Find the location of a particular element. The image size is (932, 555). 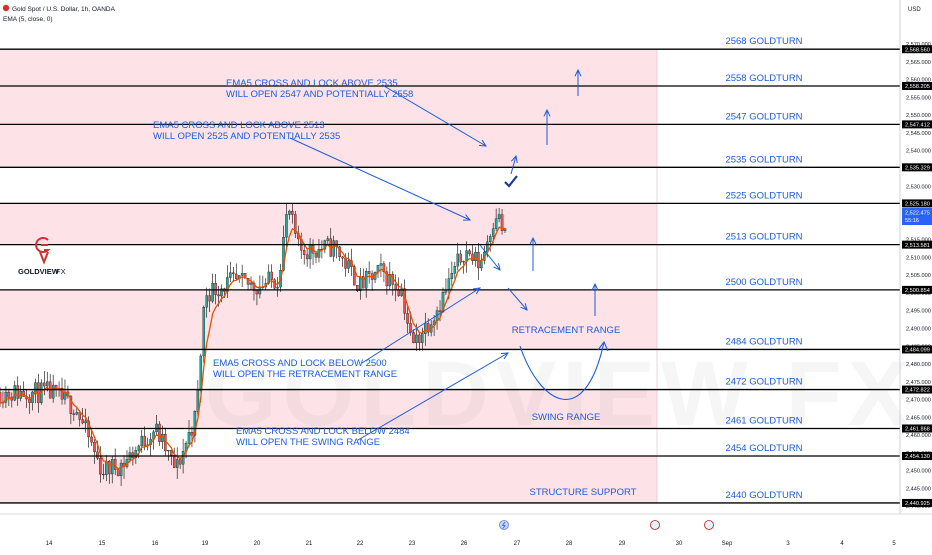

currency-label: USD is located at coordinates (914, 10).